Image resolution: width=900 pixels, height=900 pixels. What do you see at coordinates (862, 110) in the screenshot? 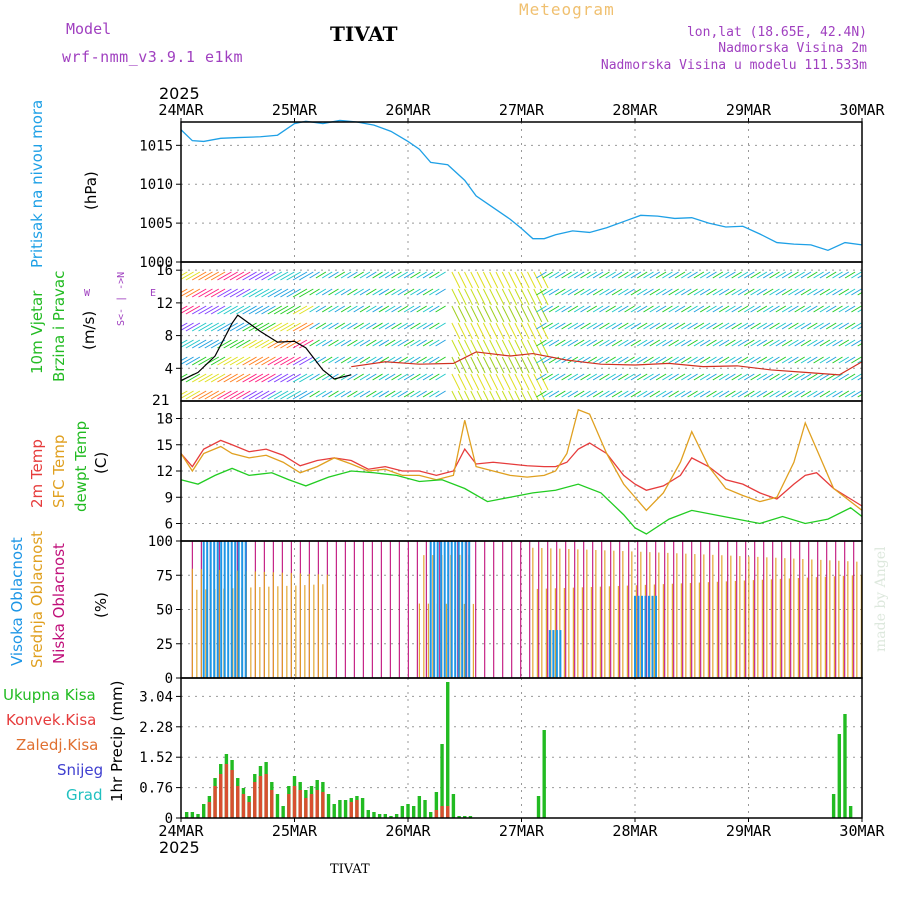
I see `time-label-top: 30MAR` at bounding box center [862, 110].